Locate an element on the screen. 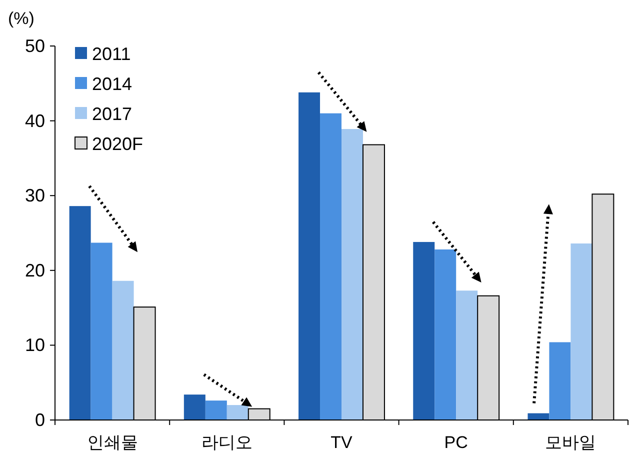 The height and width of the screenshot is (455, 638). x-tick-label: TV is located at coordinates (342, 442).